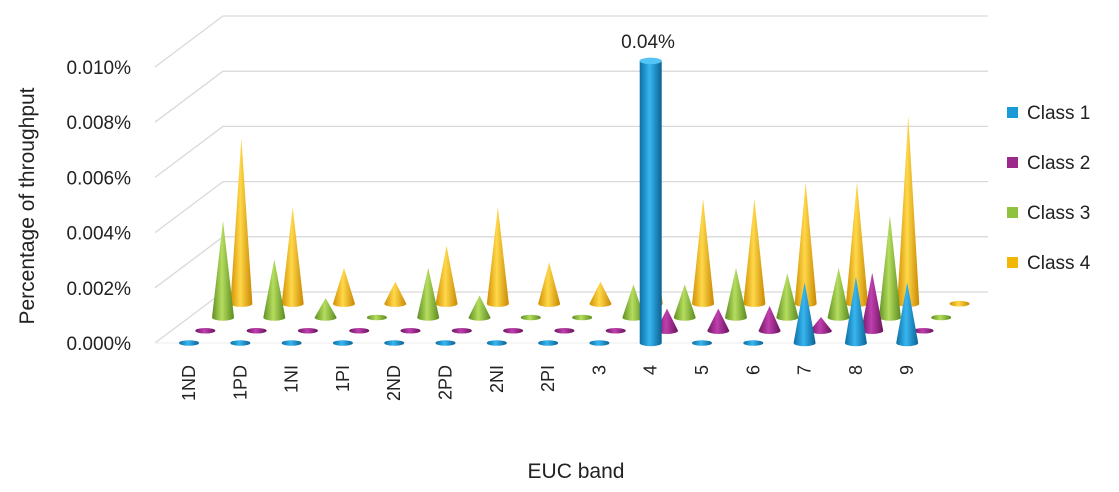 The image size is (1119, 492). What do you see at coordinates (99, 123) in the screenshot?
I see `y-tick-label: 0.008%` at bounding box center [99, 123].